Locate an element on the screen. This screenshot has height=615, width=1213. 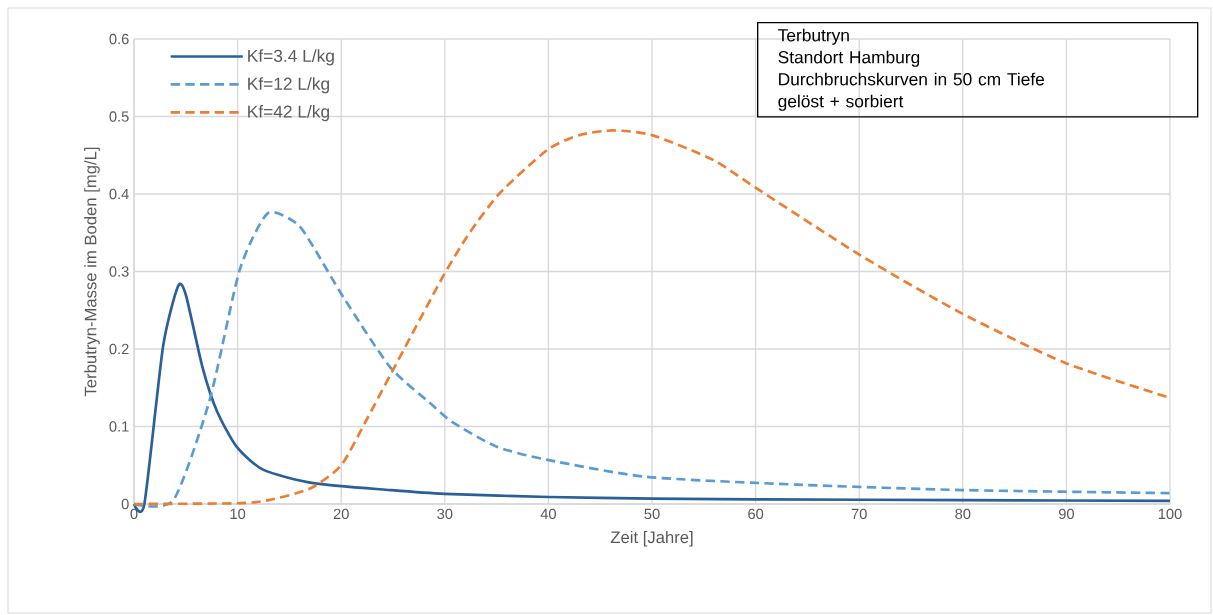
x-tick-label: 20 is located at coordinates (341, 514).